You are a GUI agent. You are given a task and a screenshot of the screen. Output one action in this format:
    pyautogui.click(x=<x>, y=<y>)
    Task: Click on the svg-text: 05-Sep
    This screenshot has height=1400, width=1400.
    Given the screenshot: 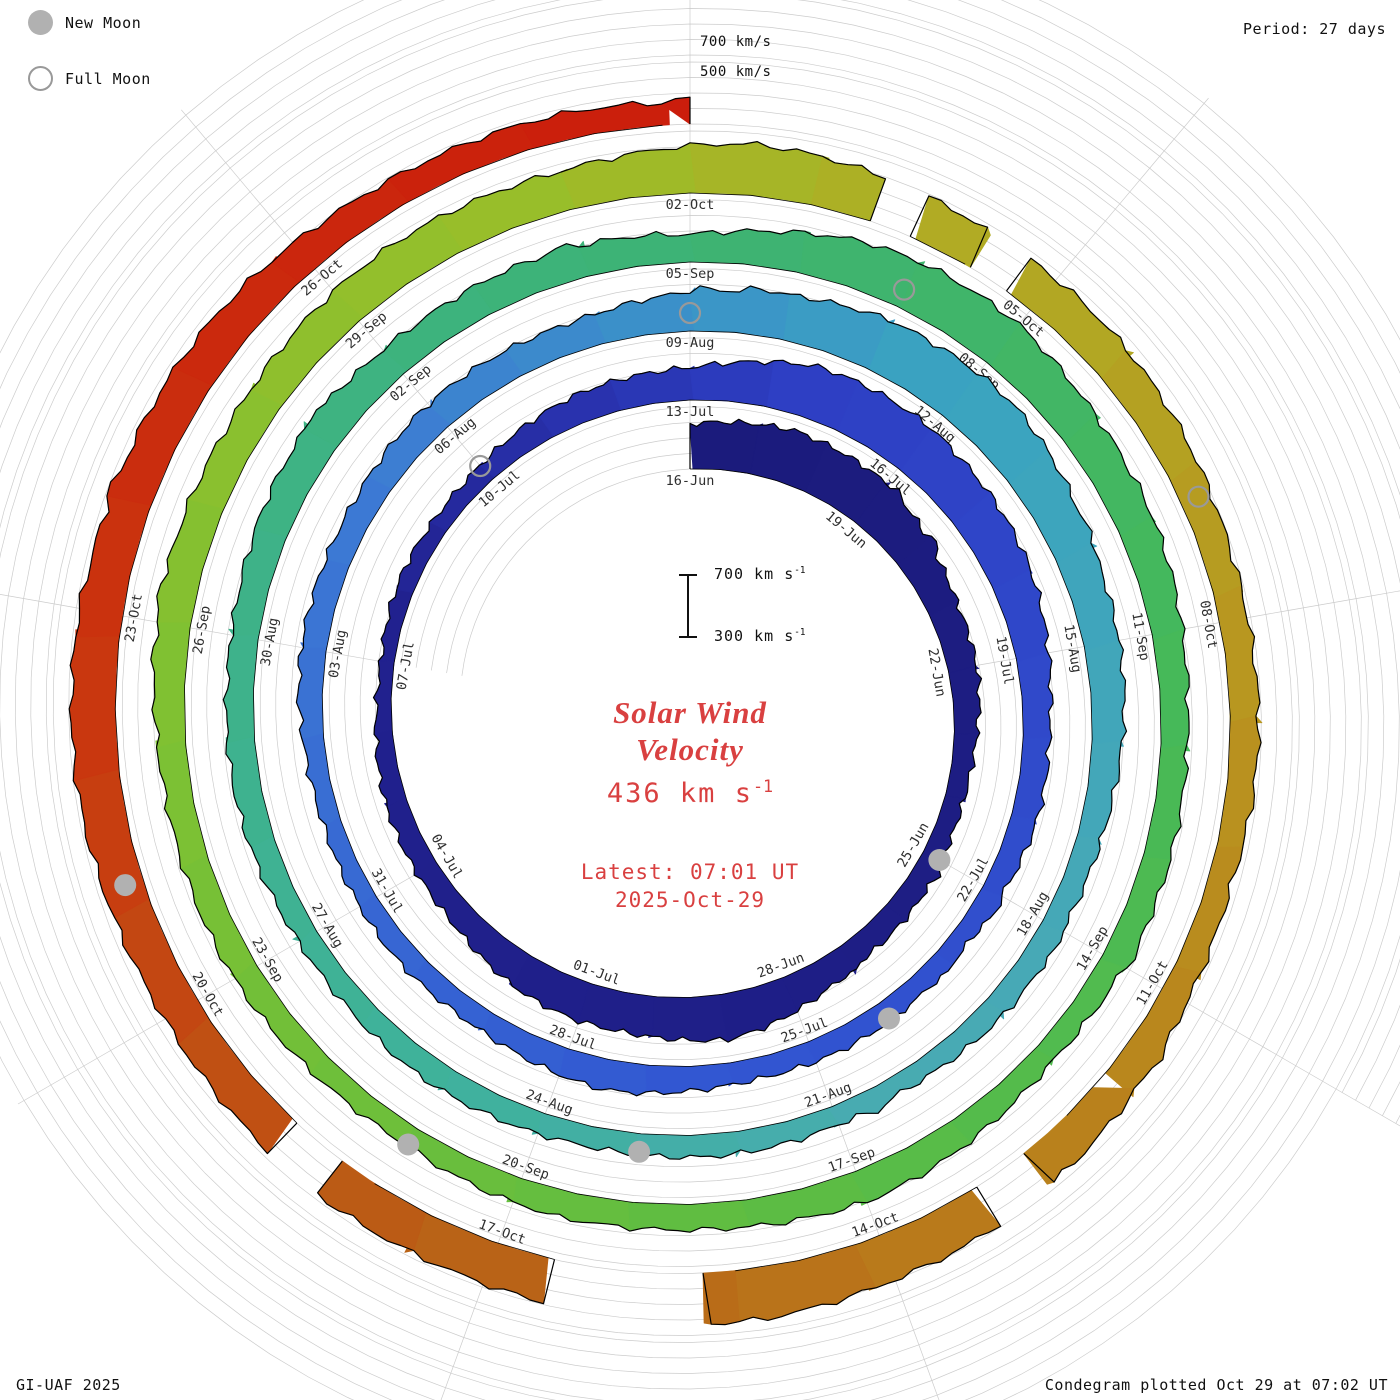 What is the action you would take?
    pyautogui.click(x=690, y=274)
    